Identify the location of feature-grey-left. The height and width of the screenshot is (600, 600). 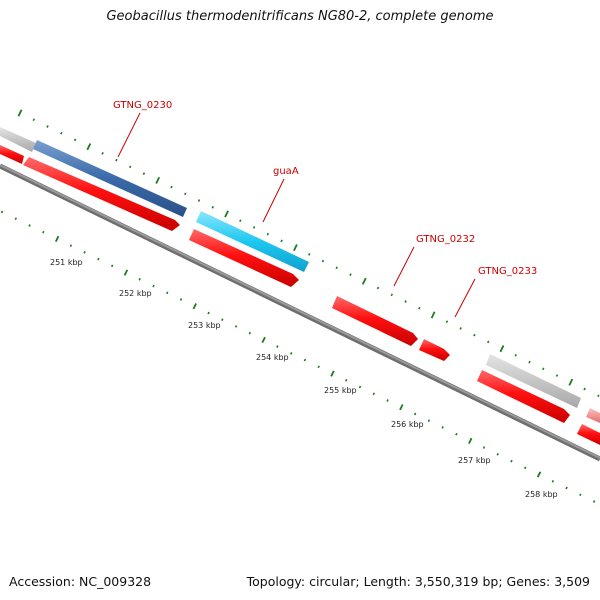
(18, 139).